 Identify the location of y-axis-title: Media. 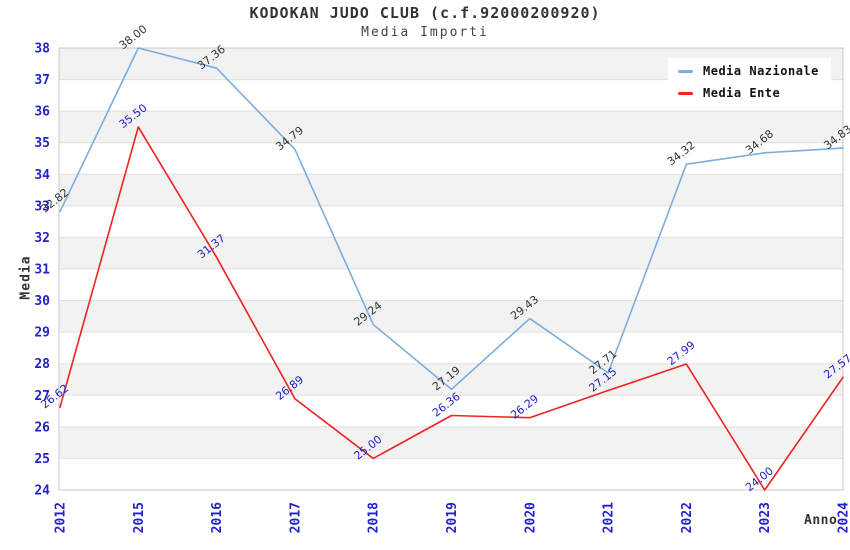
(26, 277).